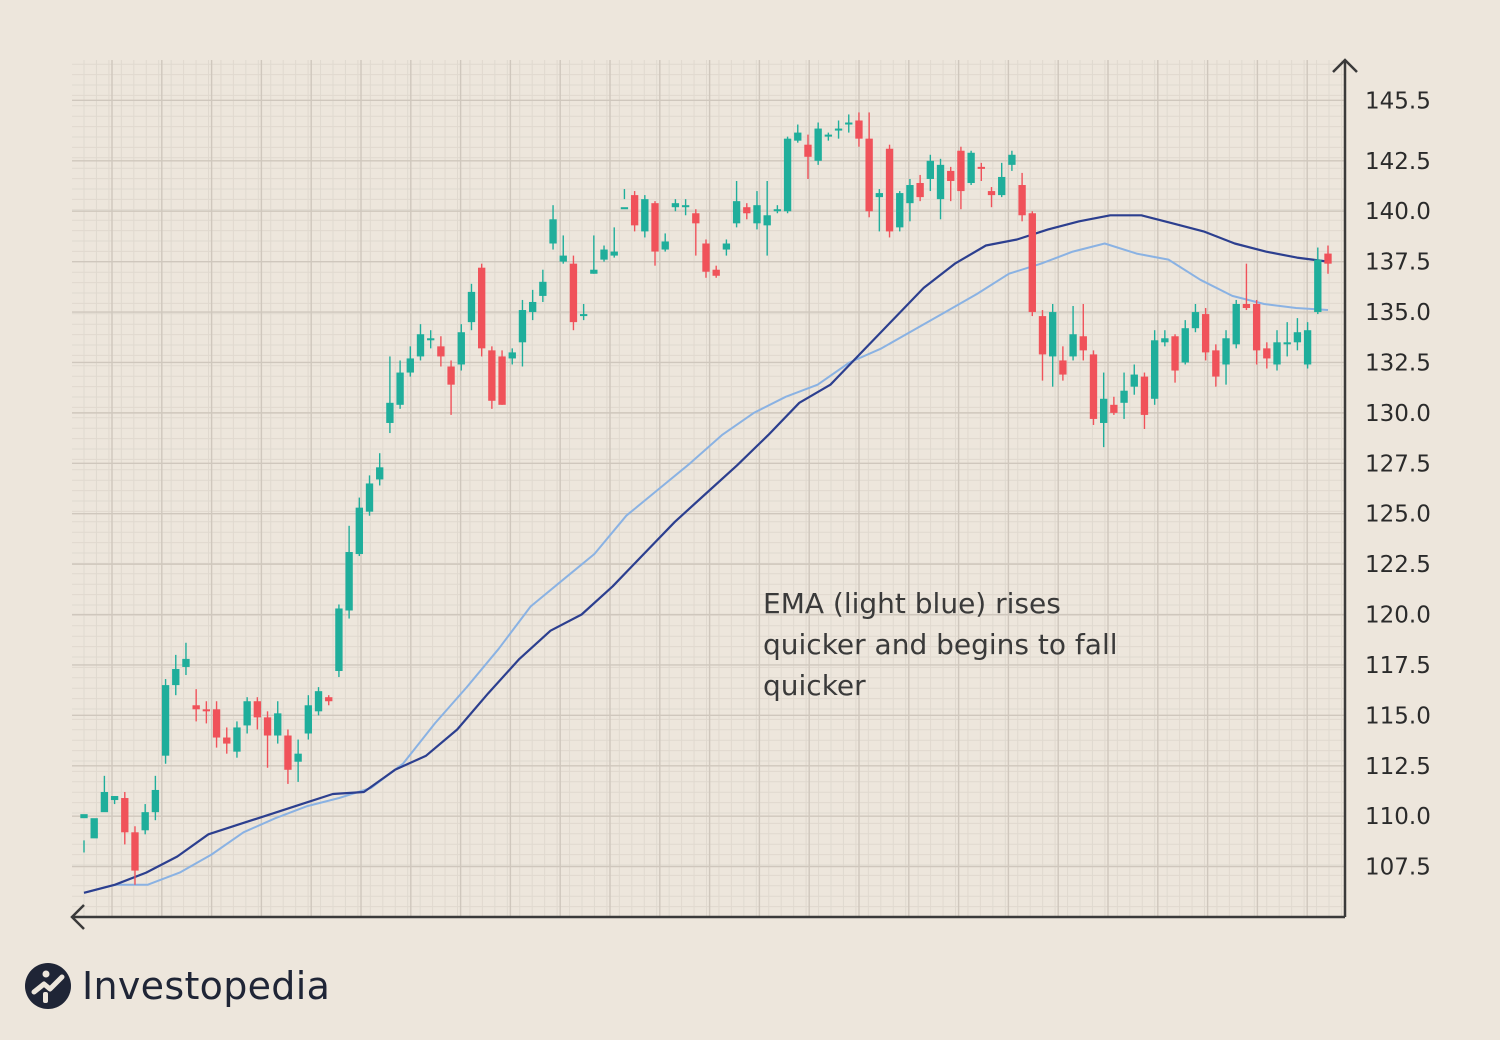  What do you see at coordinates (1398, 565) in the screenshot?
I see `y-tick-label: 122.5` at bounding box center [1398, 565].